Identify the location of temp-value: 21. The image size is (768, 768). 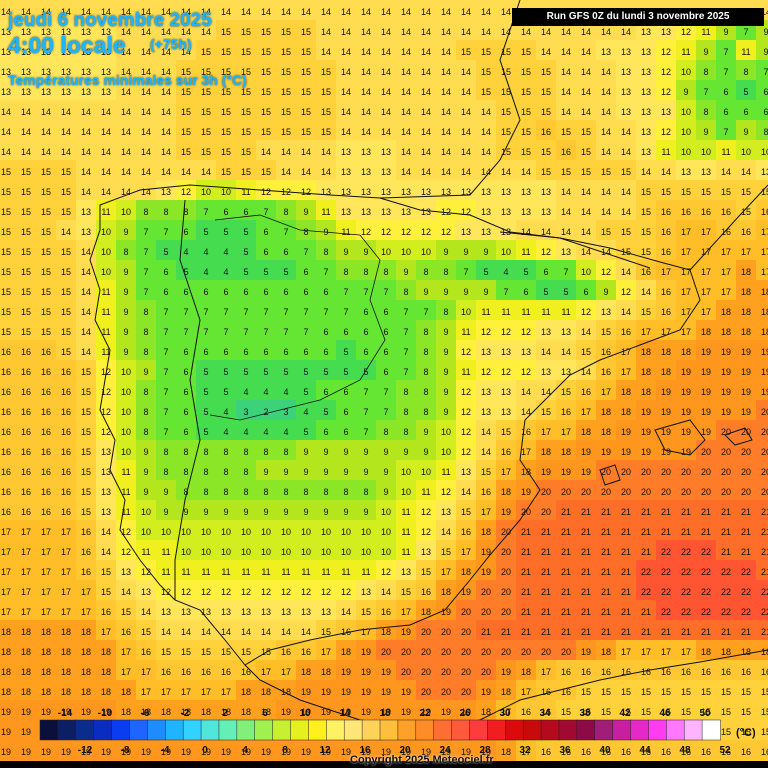
(546, 612).